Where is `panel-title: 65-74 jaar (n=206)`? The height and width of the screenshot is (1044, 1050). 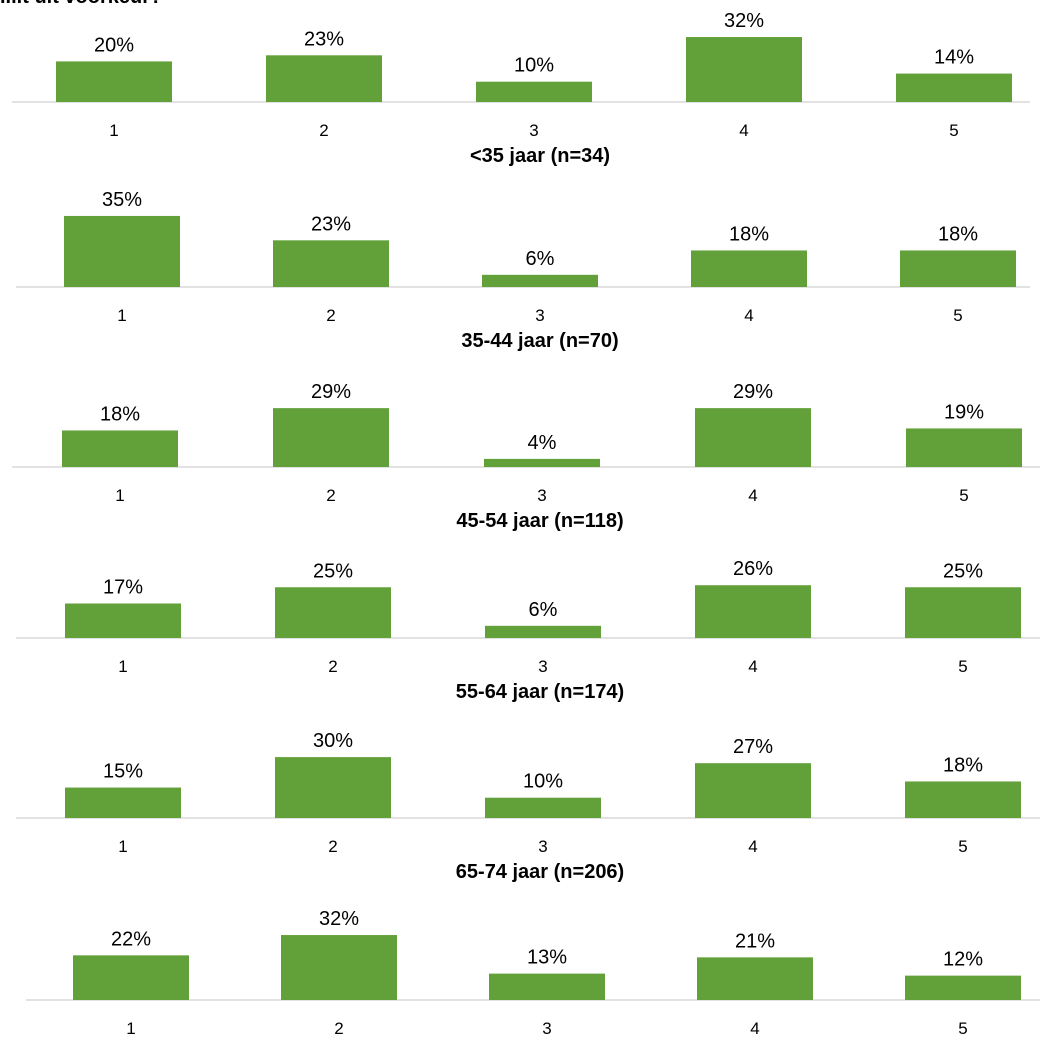 panel-title: 65-74 jaar (n=206) is located at coordinates (540, 872).